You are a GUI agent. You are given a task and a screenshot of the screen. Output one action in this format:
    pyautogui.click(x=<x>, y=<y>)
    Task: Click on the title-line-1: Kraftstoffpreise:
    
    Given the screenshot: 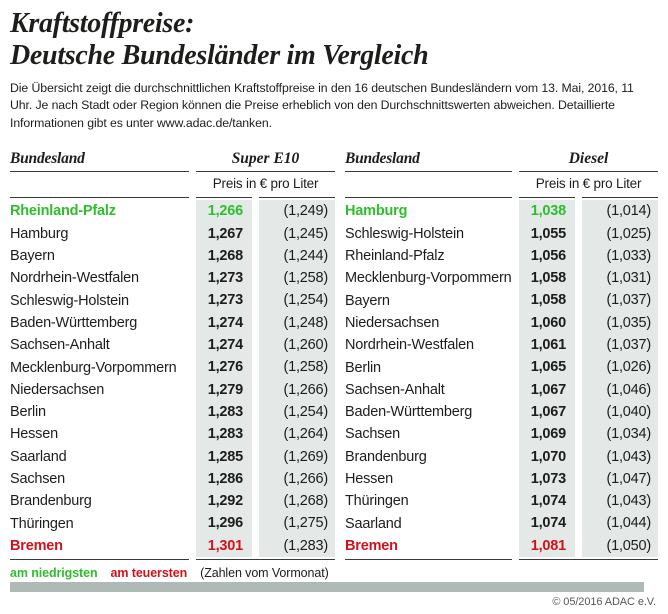 What is the action you would take?
    pyautogui.click(x=102, y=23)
    